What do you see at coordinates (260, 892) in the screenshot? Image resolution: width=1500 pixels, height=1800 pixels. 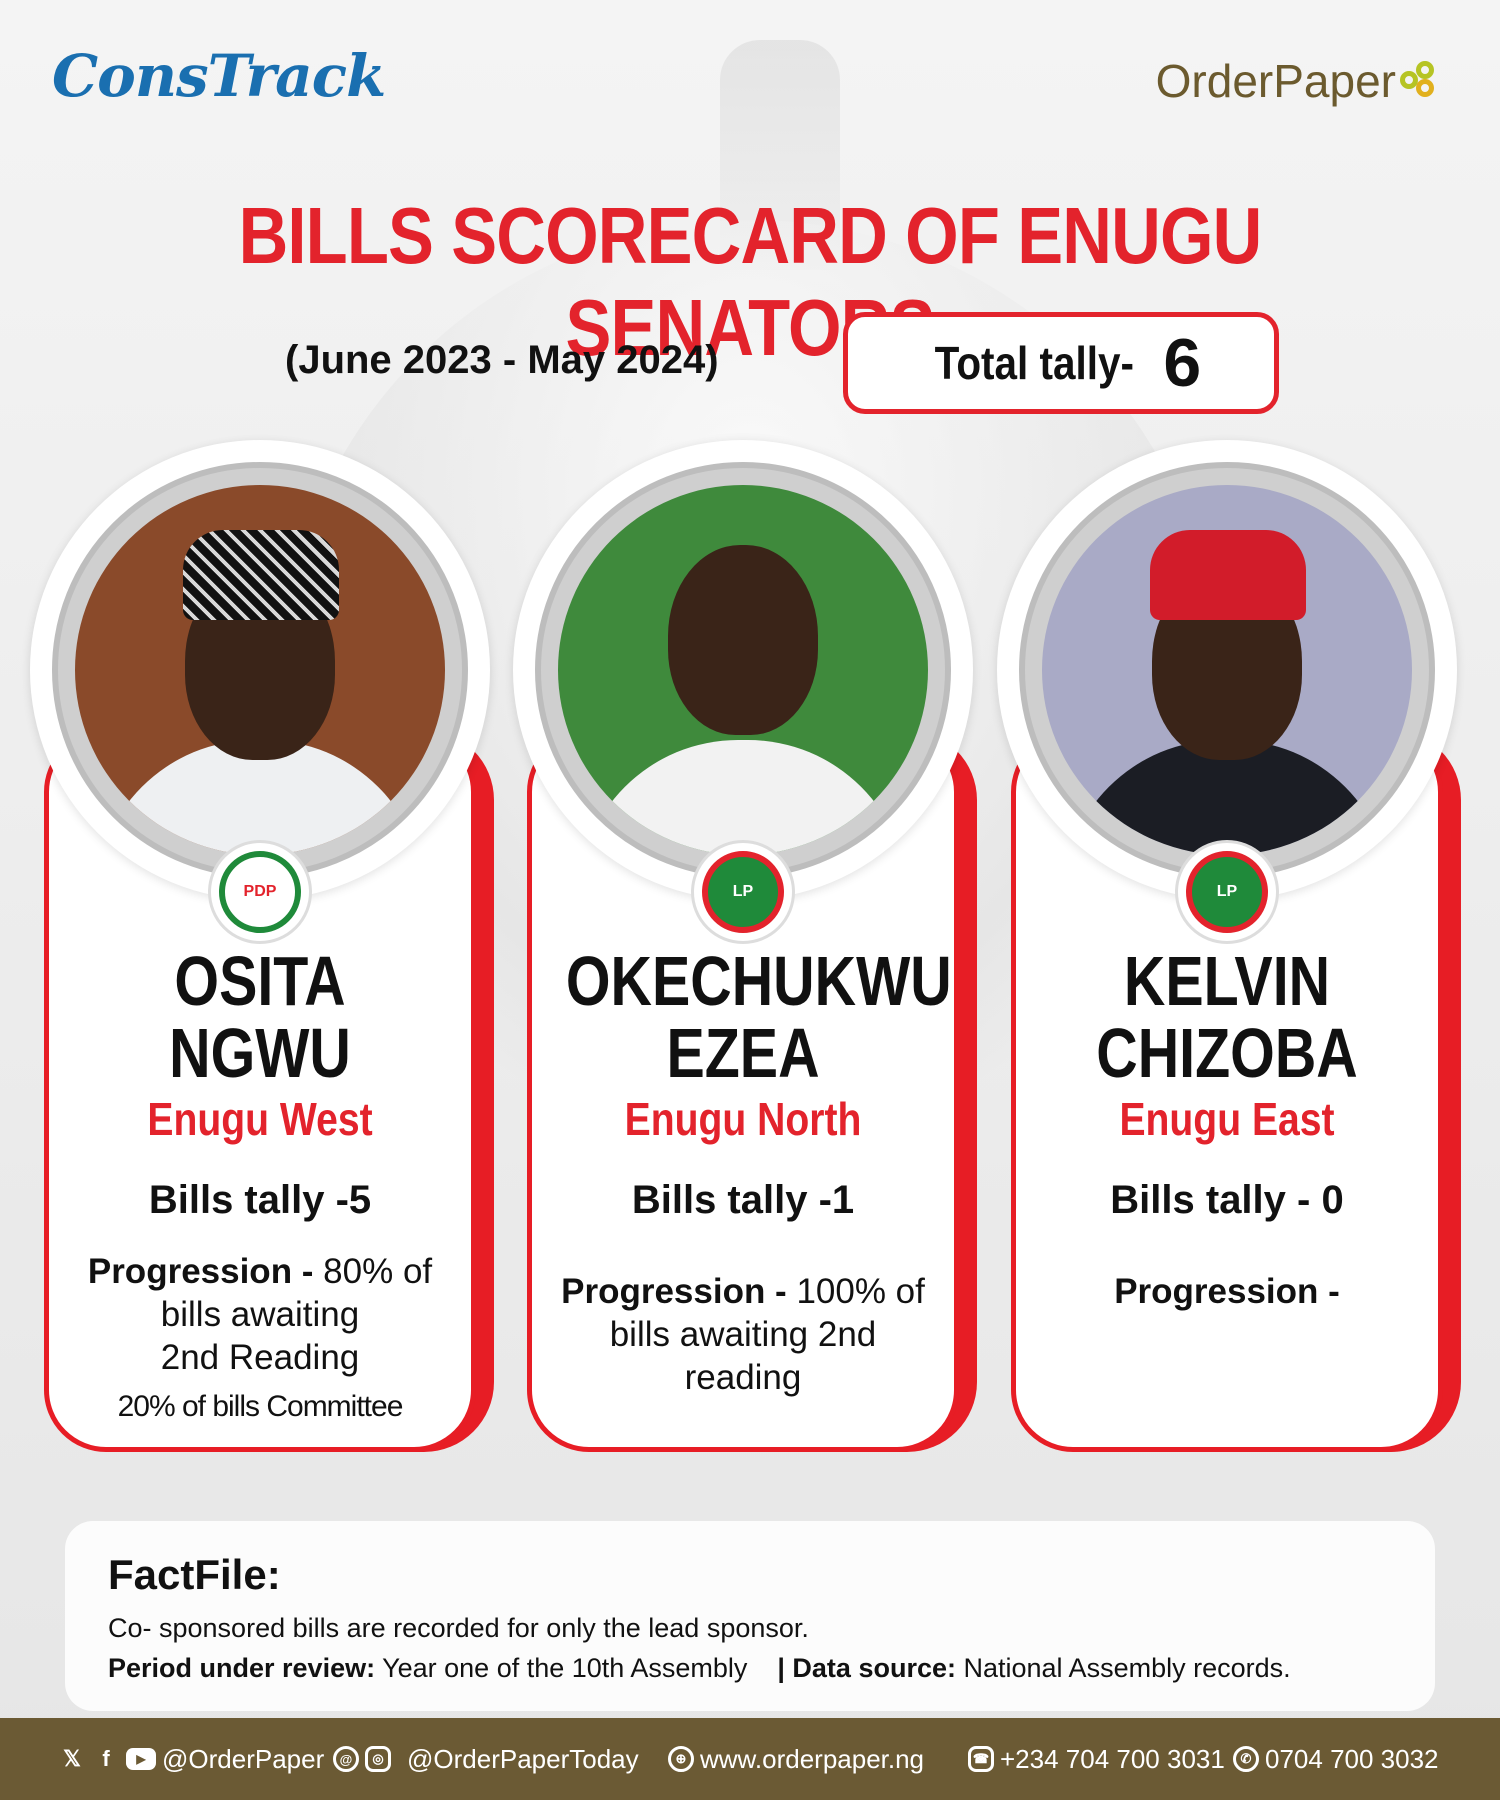 I see `pdp-party-logo: PDP` at bounding box center [260, 892].